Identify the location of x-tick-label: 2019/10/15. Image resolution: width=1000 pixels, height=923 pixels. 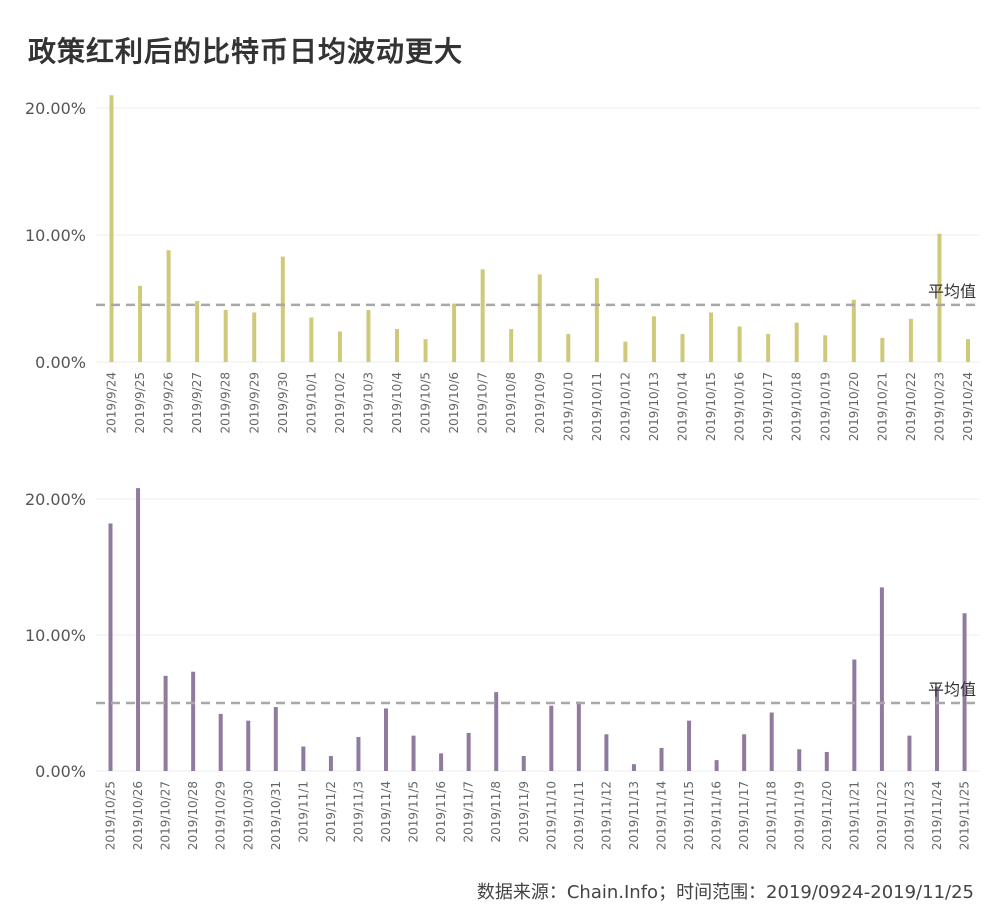
(711, 406).